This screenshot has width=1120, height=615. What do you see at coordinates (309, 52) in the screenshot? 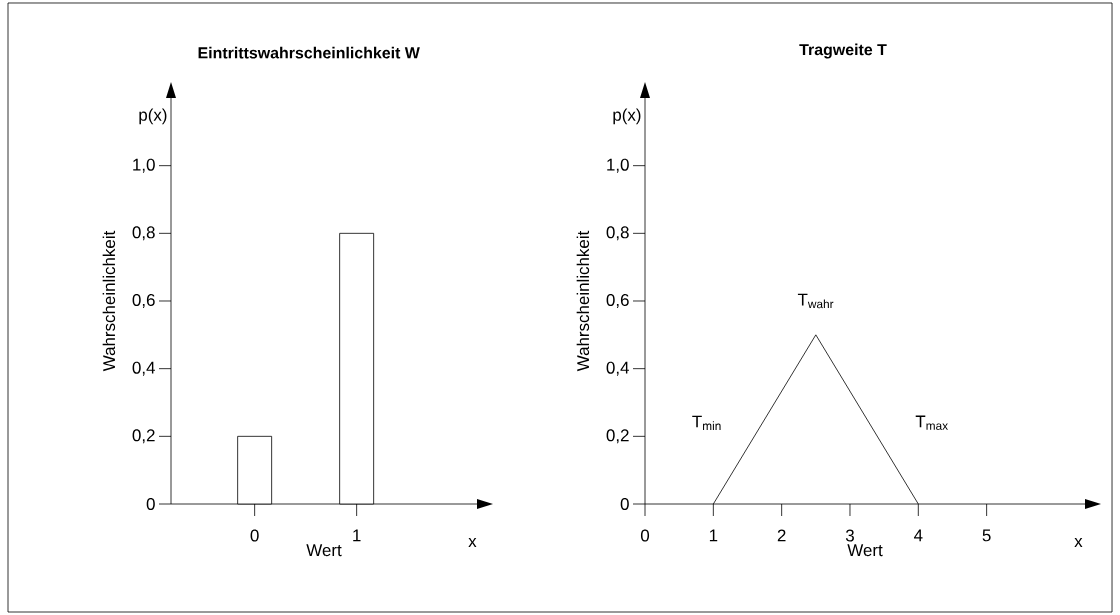
I see `chart-title: Eintrittswahrscheinlichkeit W` at bounding box center [309, 52].